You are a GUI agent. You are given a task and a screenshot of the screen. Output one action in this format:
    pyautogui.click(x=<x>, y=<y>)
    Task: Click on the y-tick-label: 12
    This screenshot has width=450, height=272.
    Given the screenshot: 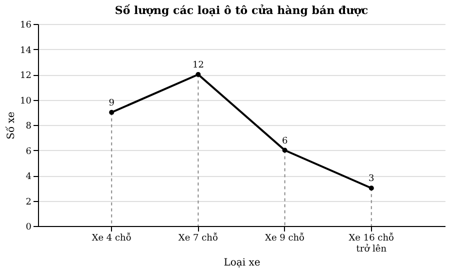 What is the action you would take?
    pyautogui.click(x=26, y=76)
    